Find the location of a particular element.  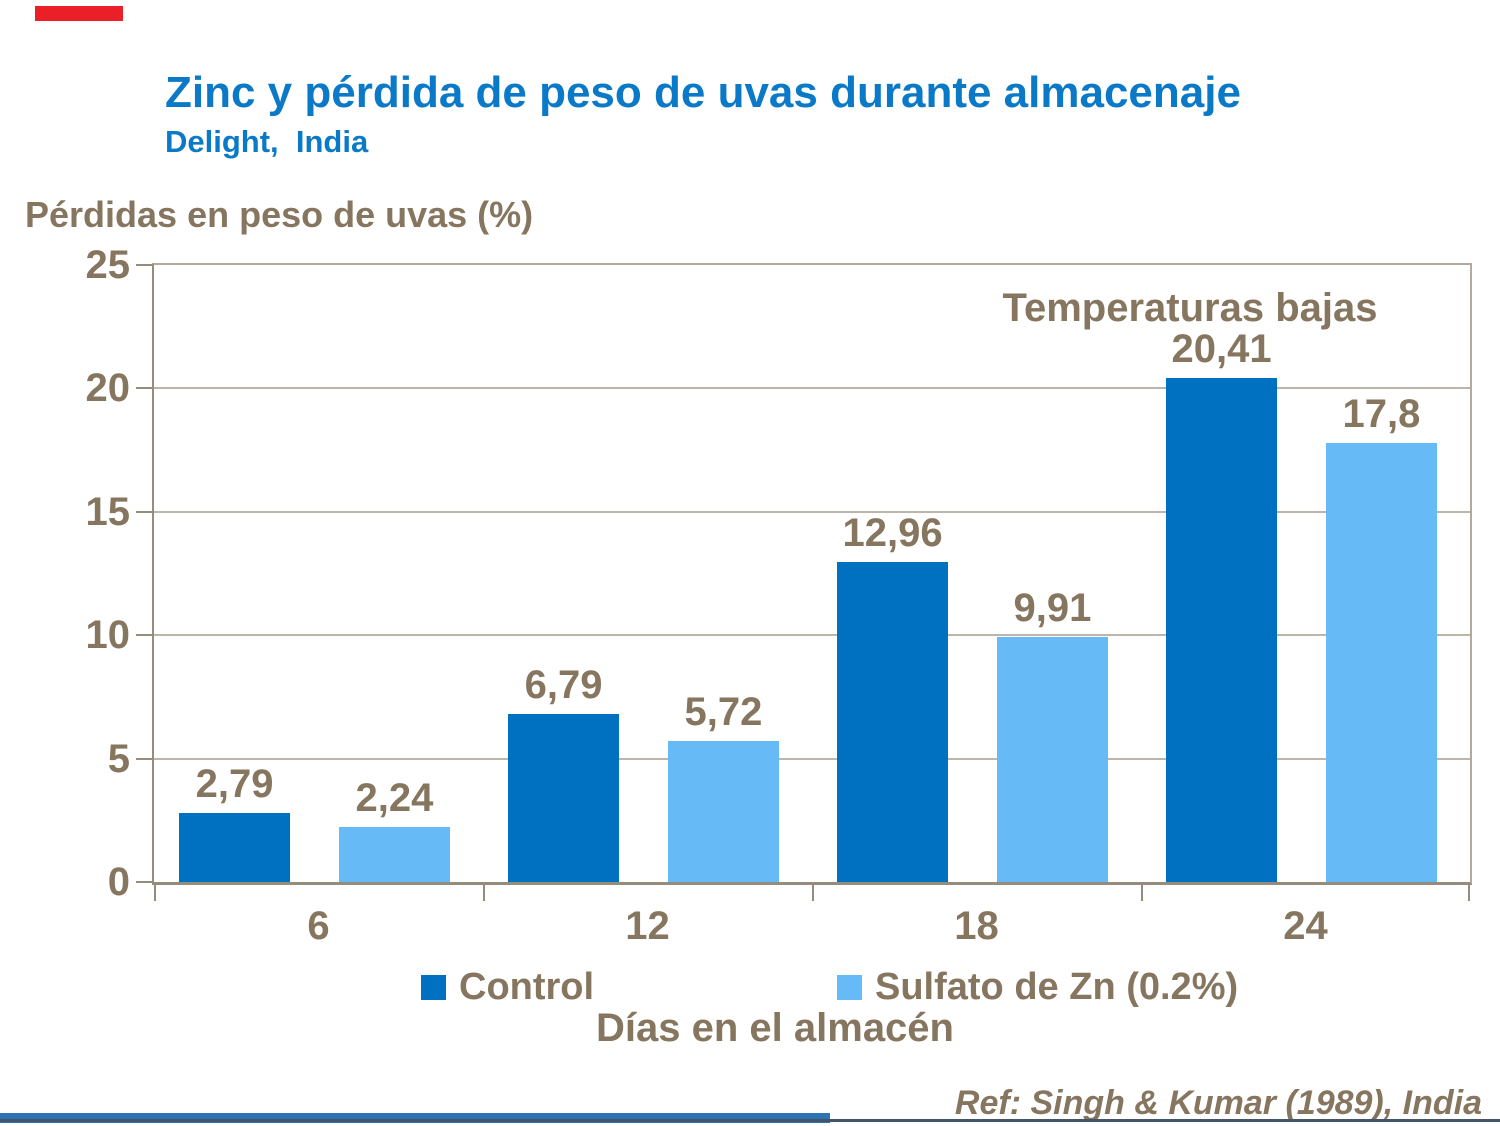

red-accent-bar is located at coordinates (79, 13).